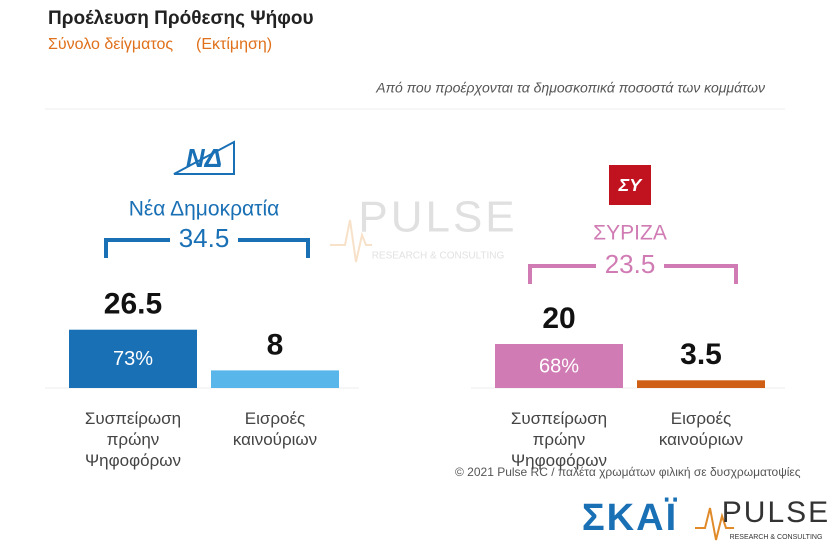 The height and width of the screenshot is (557, 832). I want to click on share-label: 73%, so click(133, 359).